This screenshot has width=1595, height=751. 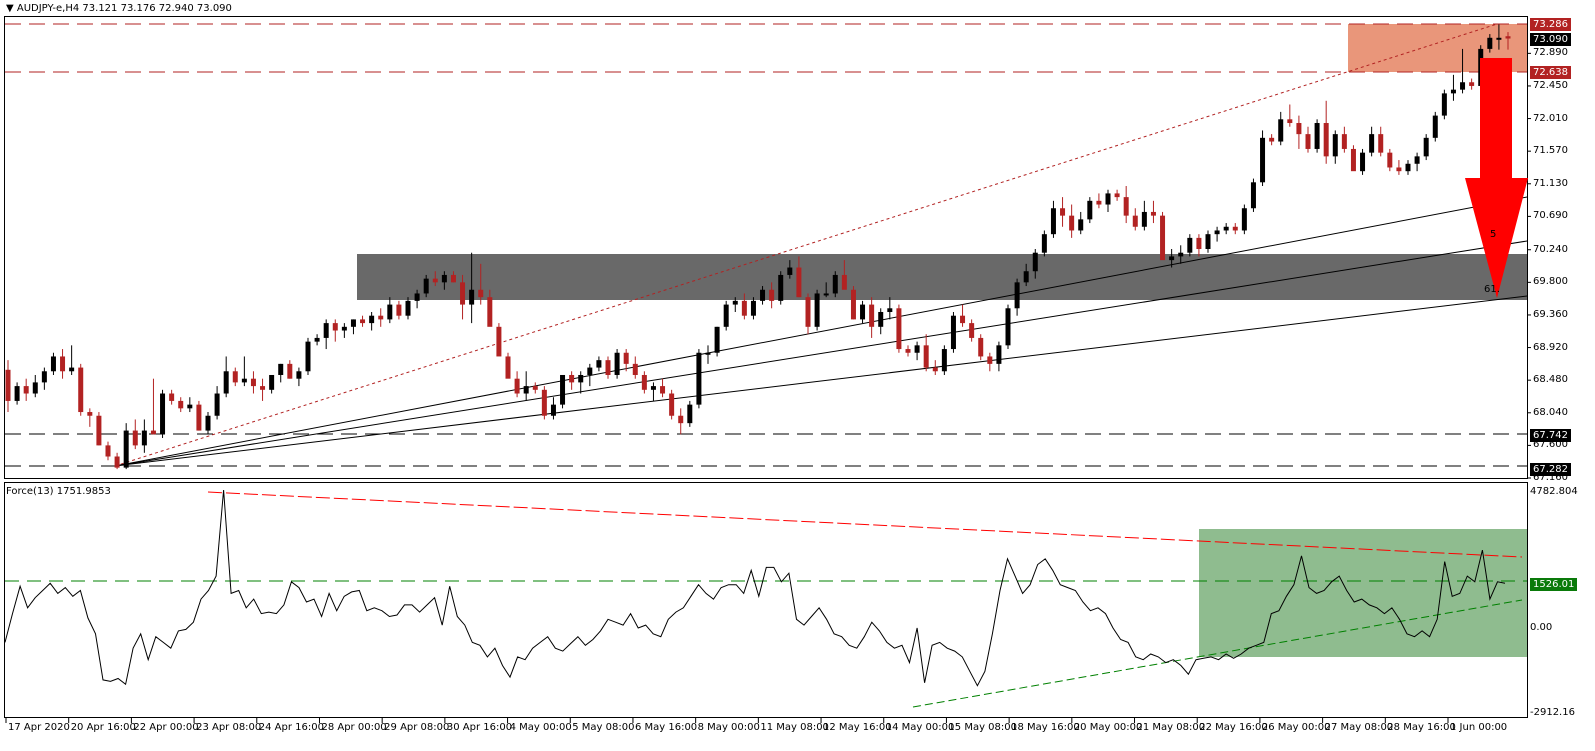 What do you see at coordinates (1550, 24) in the screenshot?
I see `price-tag: 73.286` at bounding box center [1550, 24].